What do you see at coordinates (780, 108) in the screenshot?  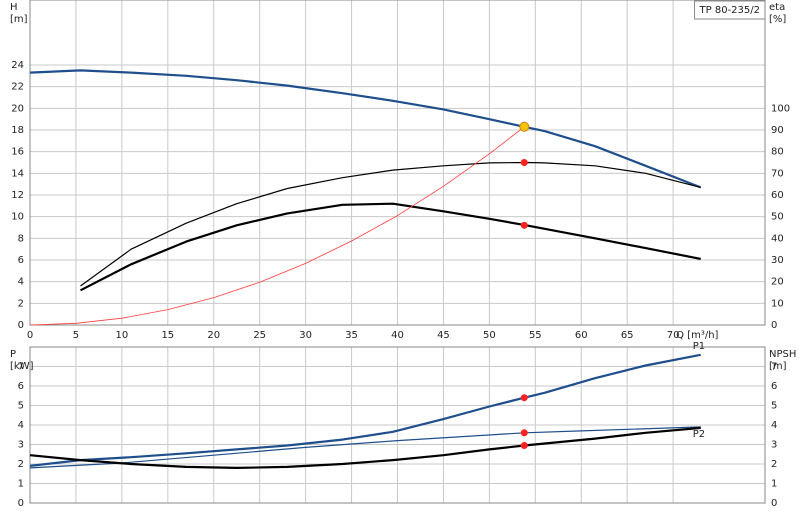 I see `y2-tick-label: 100` at bounding box center [780, 108].